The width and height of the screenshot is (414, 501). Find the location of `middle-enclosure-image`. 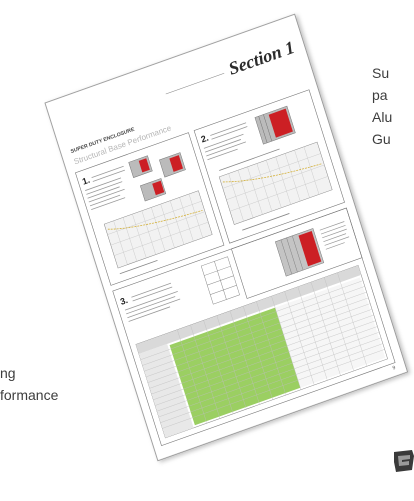

middle-enclosure-image is located at coordinates (299, 252).